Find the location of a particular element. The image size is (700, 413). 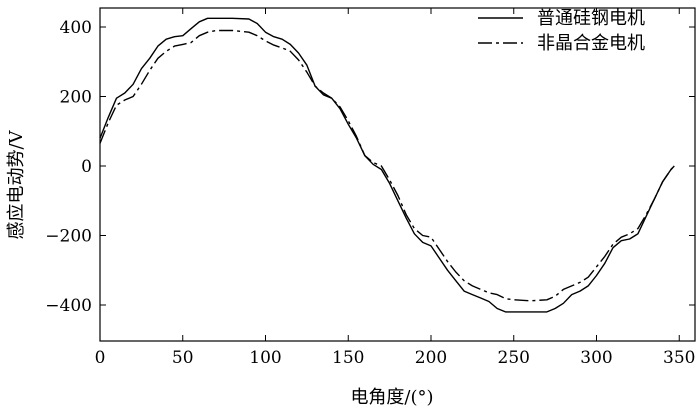

y-tick-label: −200 is located at coordinates (68, 237).